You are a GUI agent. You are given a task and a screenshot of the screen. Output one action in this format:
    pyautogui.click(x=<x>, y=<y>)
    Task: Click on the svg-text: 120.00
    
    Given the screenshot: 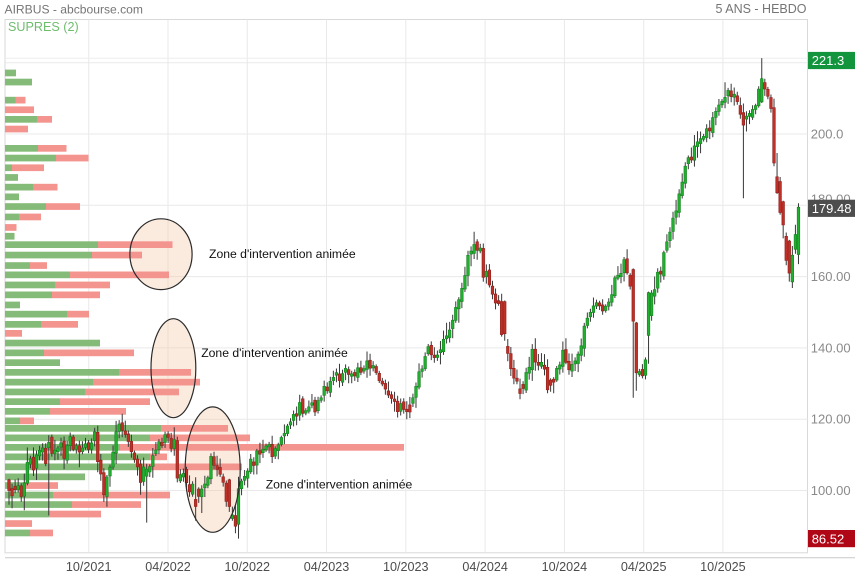 What is the action you would take?
    pyautogui.click(x=831, y=419)
    